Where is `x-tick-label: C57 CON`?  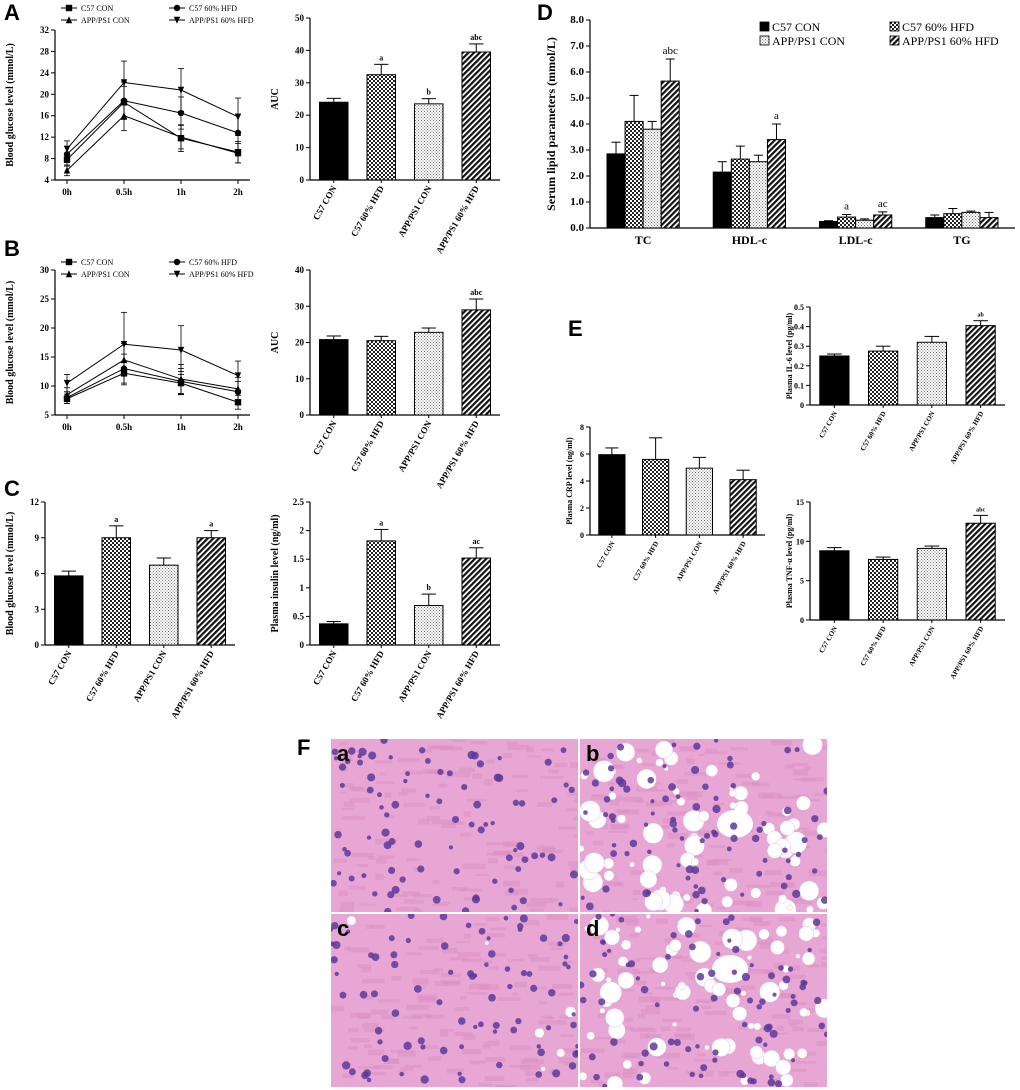
x-tick-label: C57 CON is located at coordinates (325, 668).